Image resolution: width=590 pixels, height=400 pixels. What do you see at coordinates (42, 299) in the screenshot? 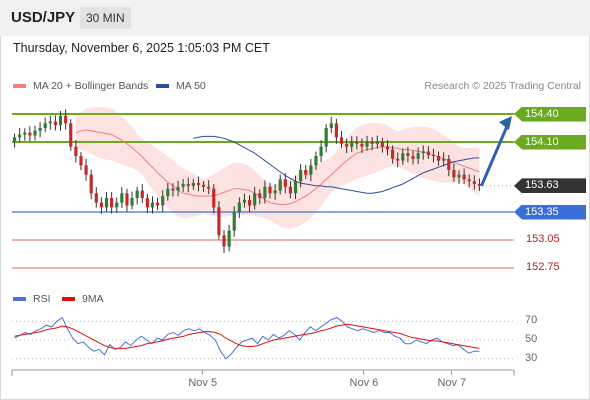
I see `rsi-label: RSI` at bounding box center [42, 299].